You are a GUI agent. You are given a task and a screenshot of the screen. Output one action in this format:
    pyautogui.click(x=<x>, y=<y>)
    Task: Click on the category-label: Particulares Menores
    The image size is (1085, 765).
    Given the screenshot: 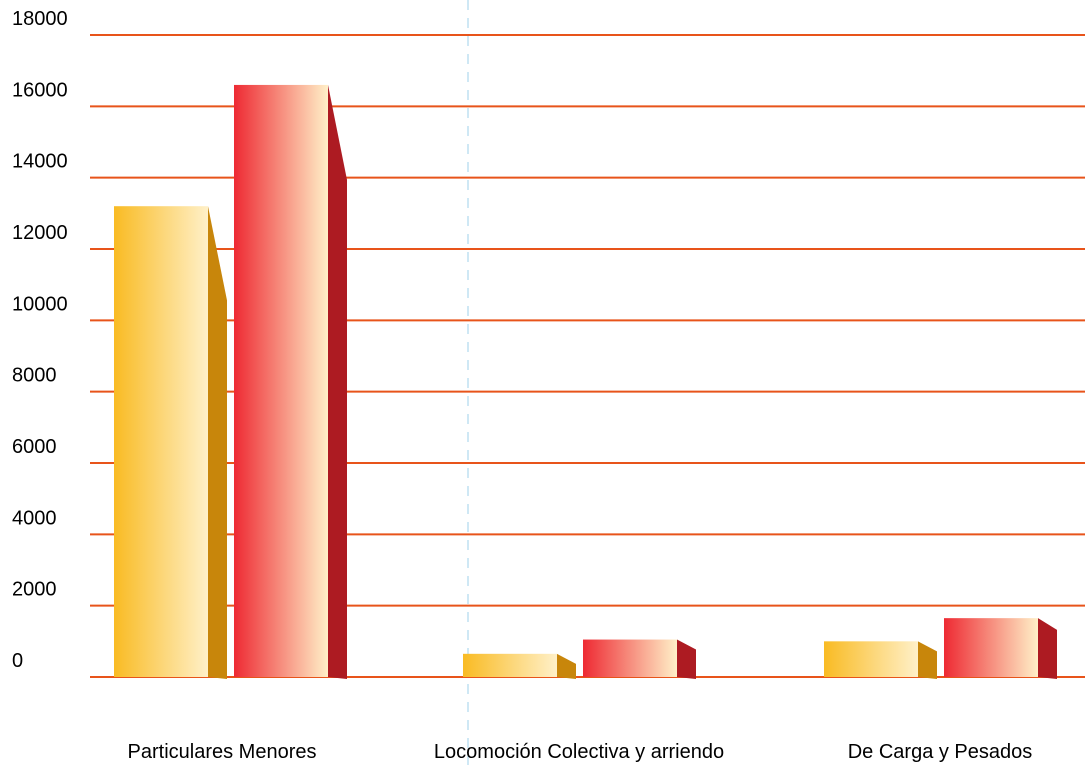 What is the action you would take?
    pyautogui.click(x=222, y=752)
    